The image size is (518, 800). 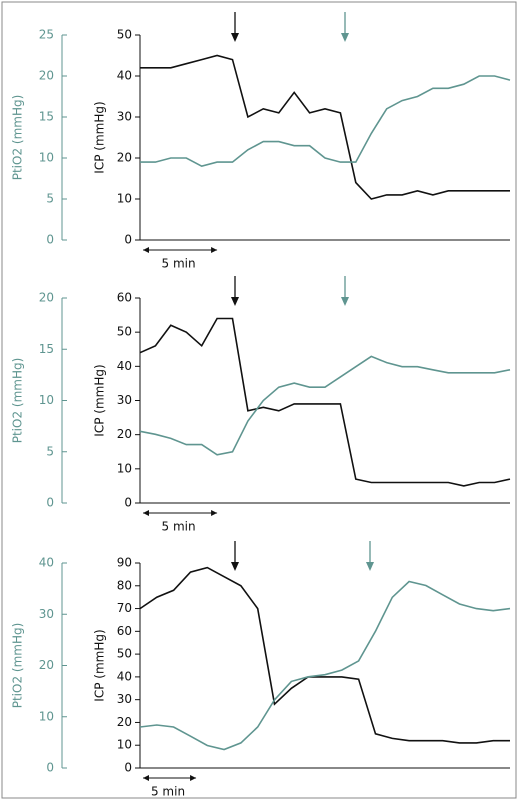 What do you see at coordinates (170, 778) in the screenshot?
I see `scale-bar-arrow` at bounding box center [170, 778].